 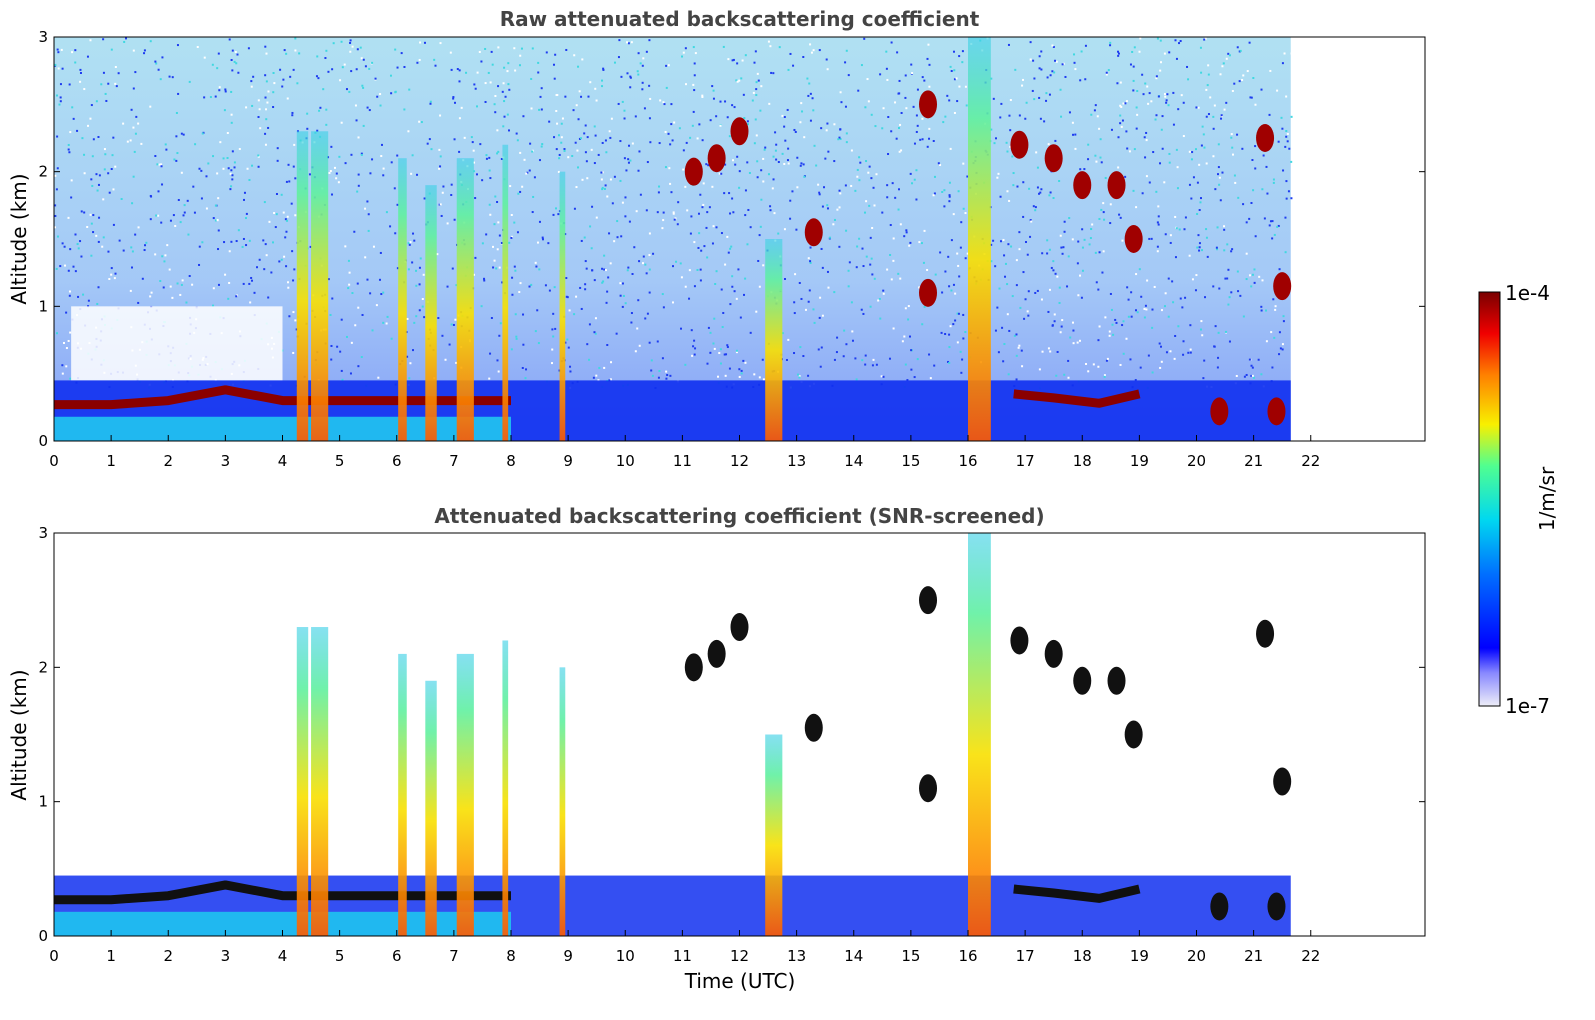 What do you see at coordinates (226, 956) in the screenshot?
I see `x-tick-label: 3` at bounding box center [226, 956].